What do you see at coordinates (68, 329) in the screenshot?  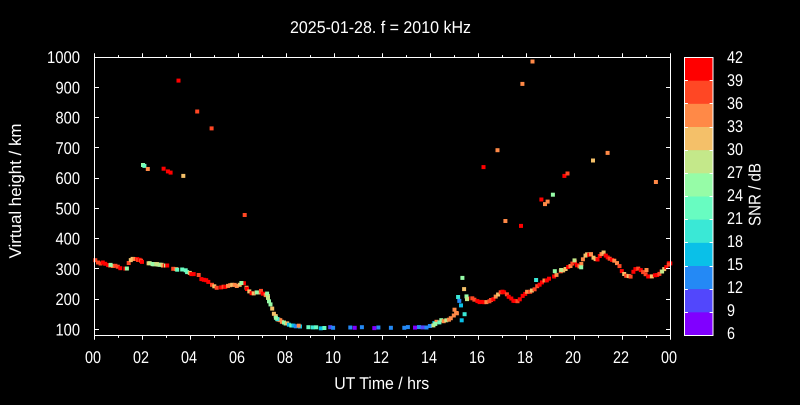 I see `svg-text: 100` at bounding box center [68, 329].